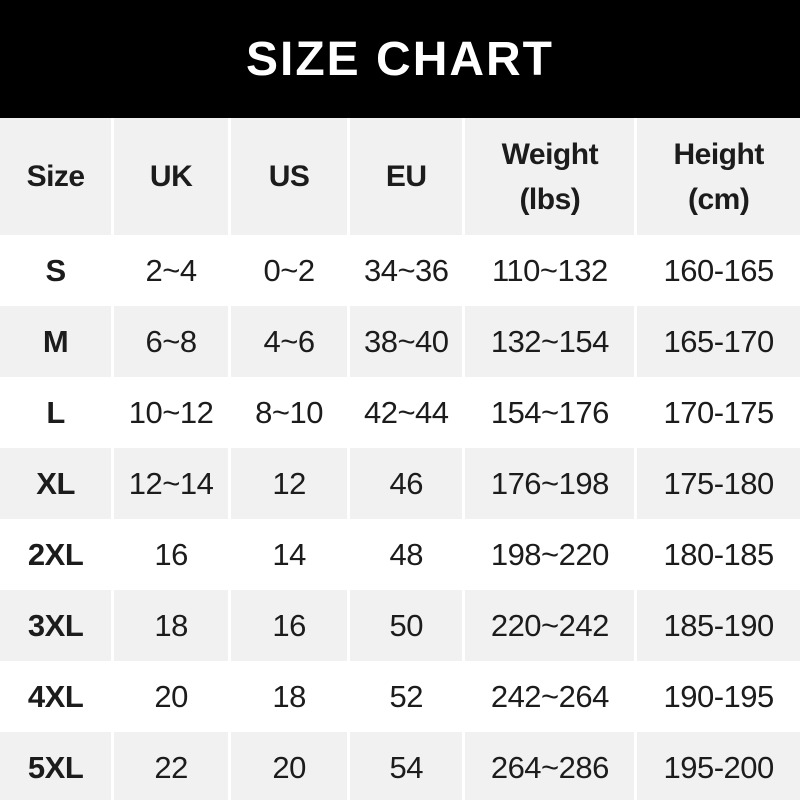 Image resolution: width=800 pixels, height=800 pixels. I want to click on table-row-l: L 10~12 8~10 42~44 154~176 170-175, so click(400, 412).